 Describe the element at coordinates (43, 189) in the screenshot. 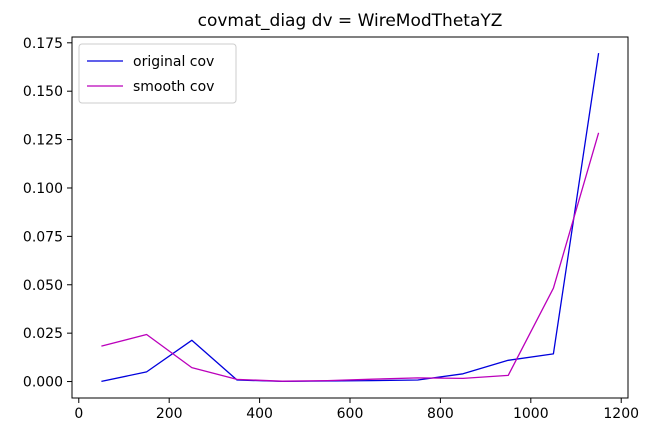

I see `y-tick-label: 0.100` at that location.